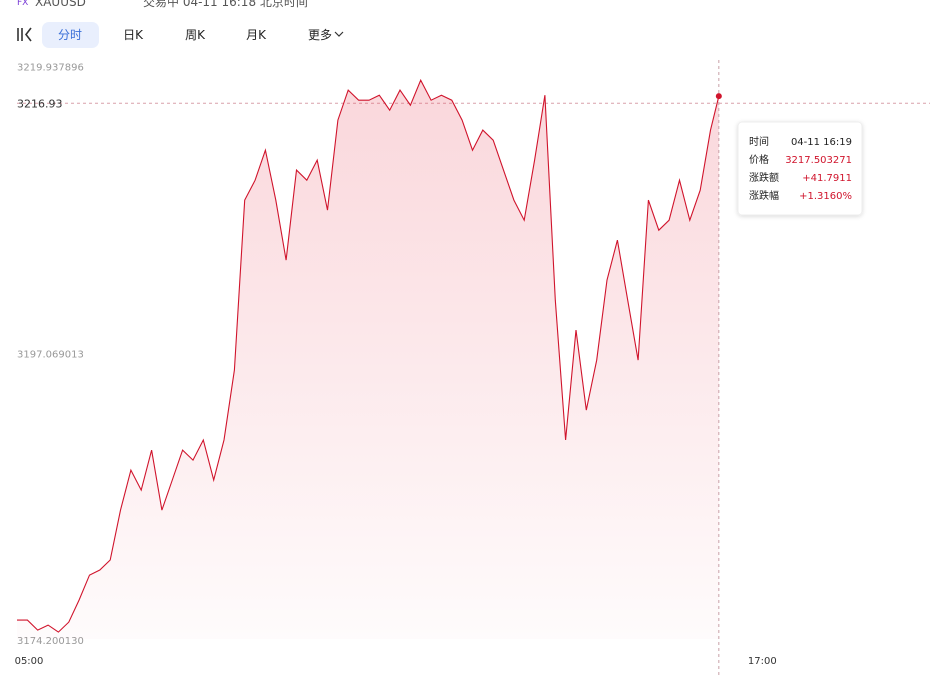 The image size is (930, 678). I want to click on tooltip-box, so click(800, 168).